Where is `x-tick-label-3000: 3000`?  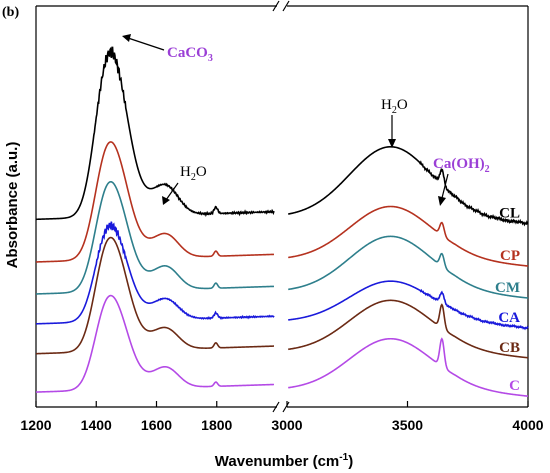
x-tick-label-3000: 3000 is located at coordinates (286, 425).